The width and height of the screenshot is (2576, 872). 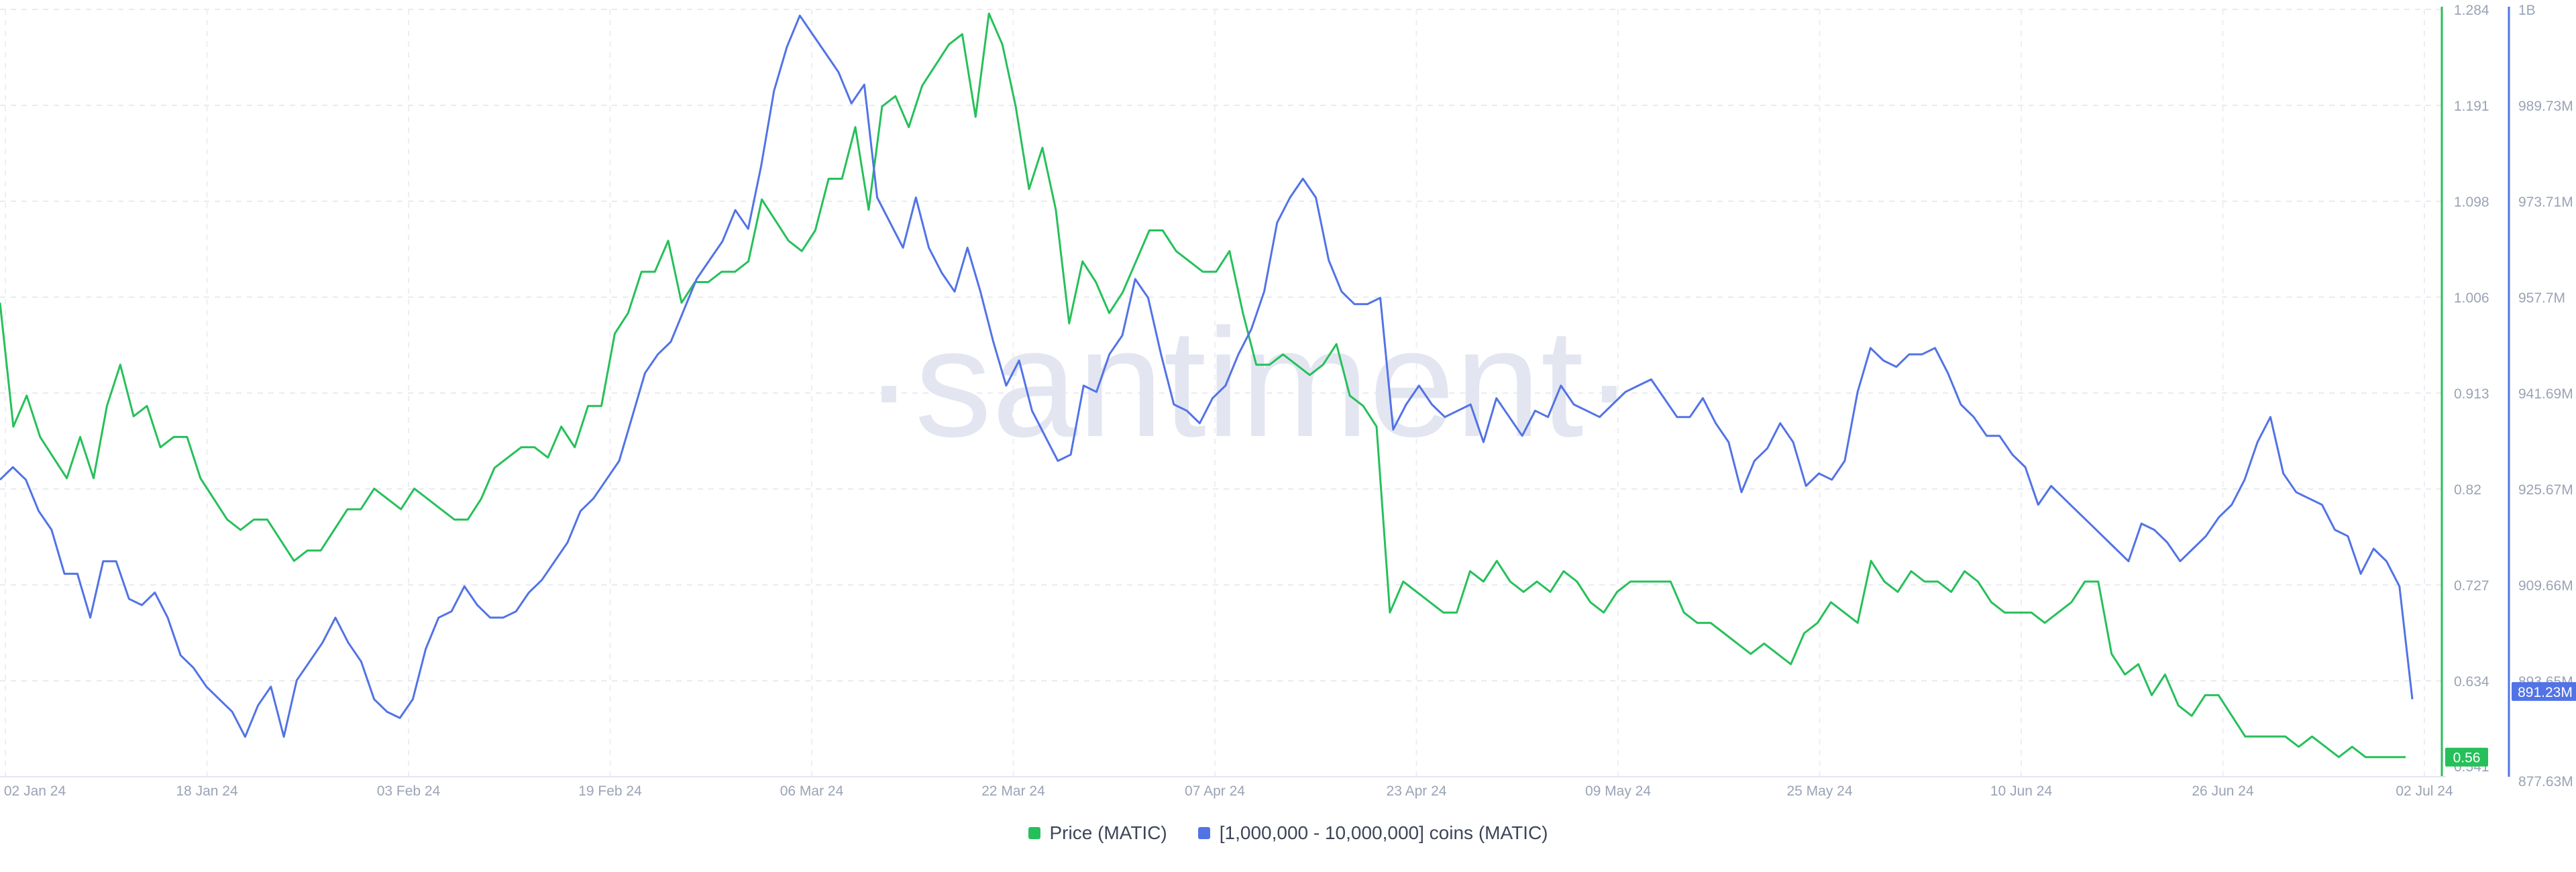 What do you see at coordinates (2545, 394) in the screenshot?
I see `holders-axis-tick: 941.69M` at bounding box center [2545, 394].